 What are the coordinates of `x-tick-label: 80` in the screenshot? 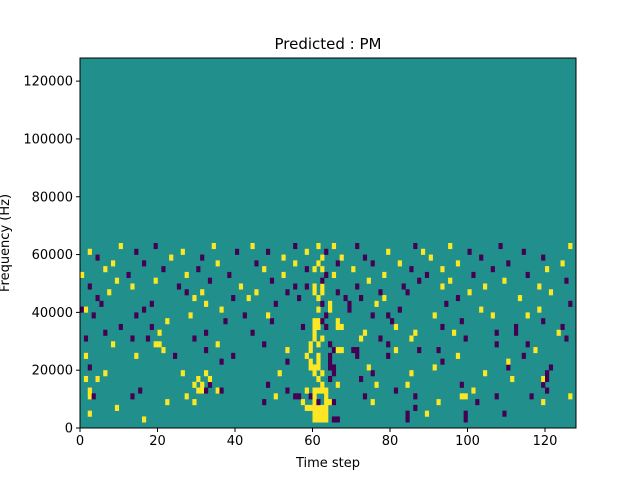 It's located at (390, 441).